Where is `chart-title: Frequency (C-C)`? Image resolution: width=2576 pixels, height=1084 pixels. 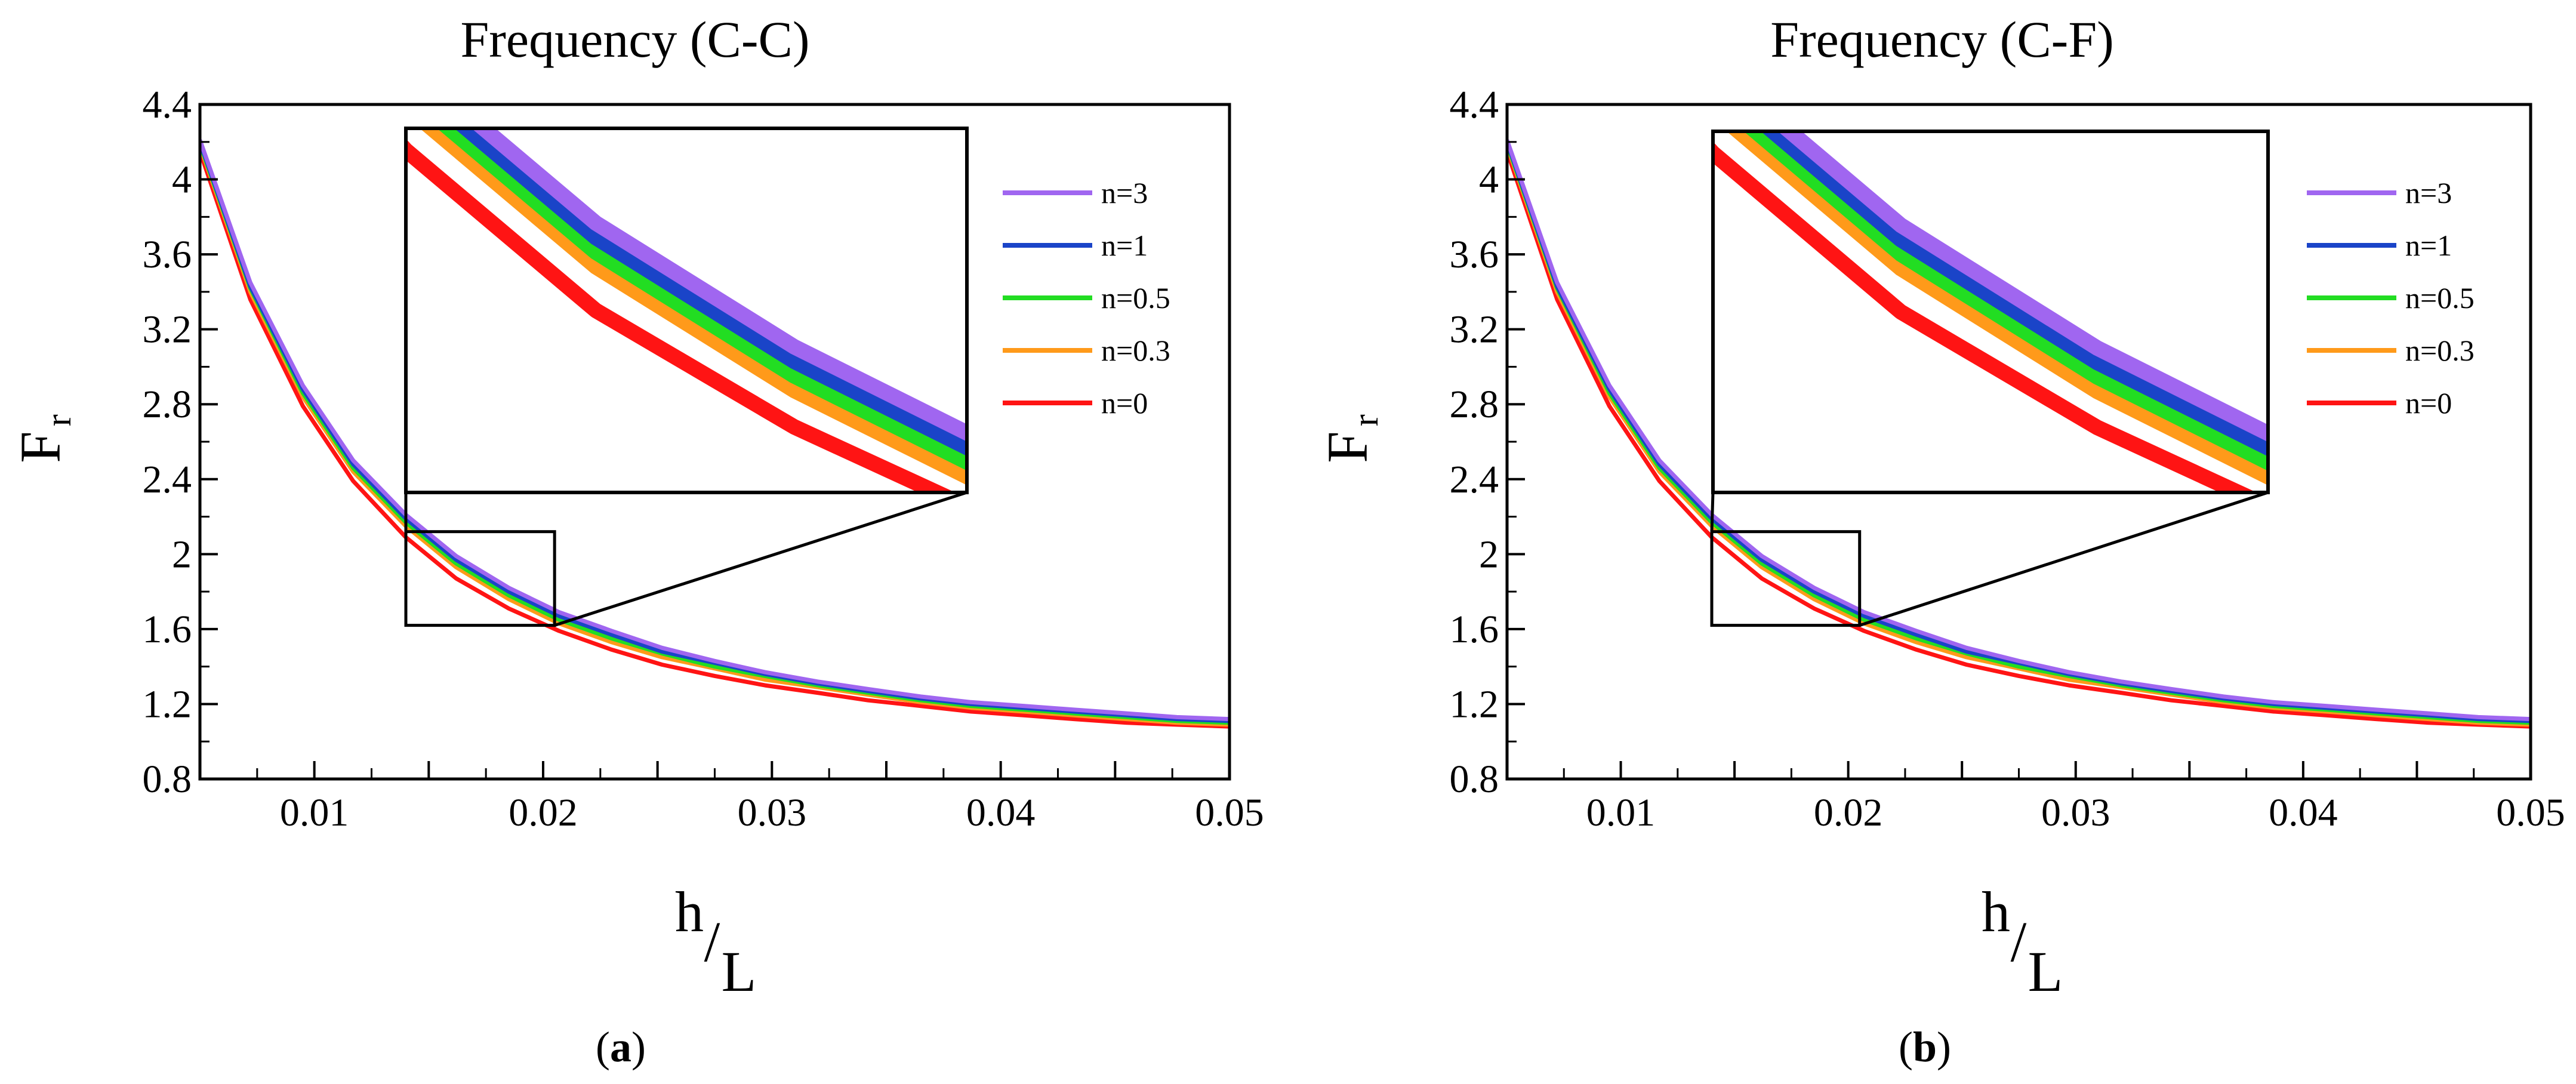 chart-title: Frequency (C-C) is located at coordinates (634, 39).